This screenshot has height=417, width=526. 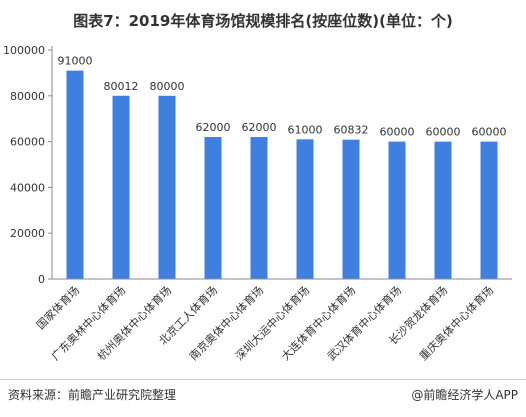 I want to click on x-category-label: 杭州奥体中心体育场, so click(x=134, y=323).